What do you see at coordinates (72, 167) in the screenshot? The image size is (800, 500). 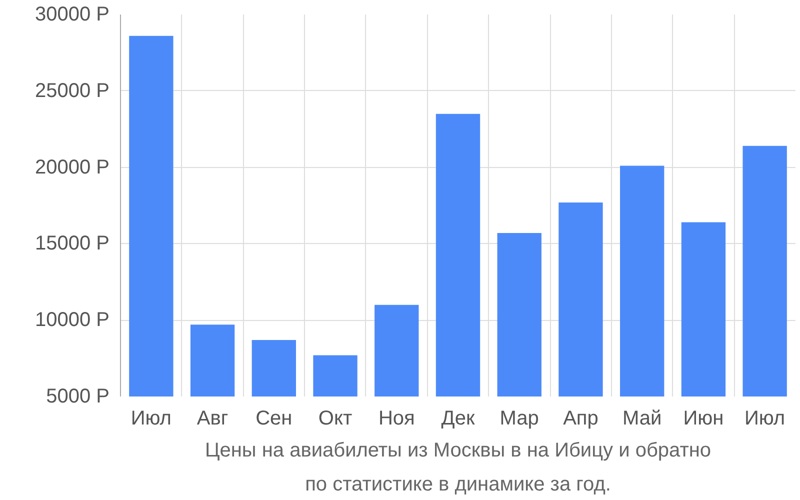 I see `y-tick-label: 20000 Р` at bounding box center [72, 167].